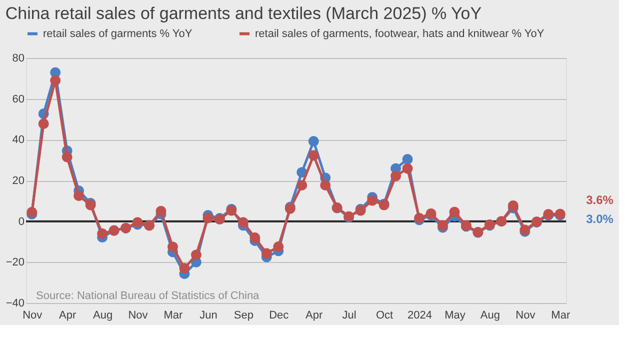  I want to click on x-tick-label: Dec, so click(279, 316).